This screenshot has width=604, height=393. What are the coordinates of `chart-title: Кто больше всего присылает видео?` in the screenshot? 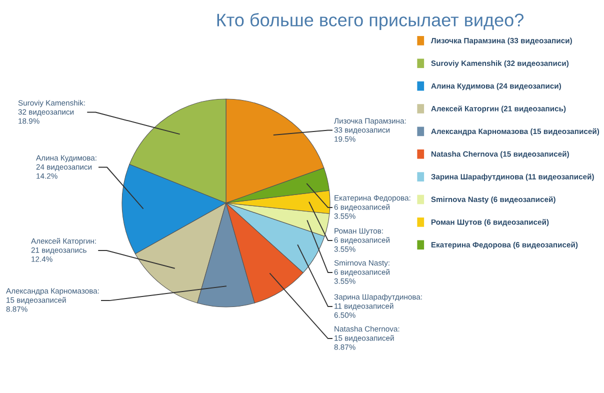 It's located at (370, 21).